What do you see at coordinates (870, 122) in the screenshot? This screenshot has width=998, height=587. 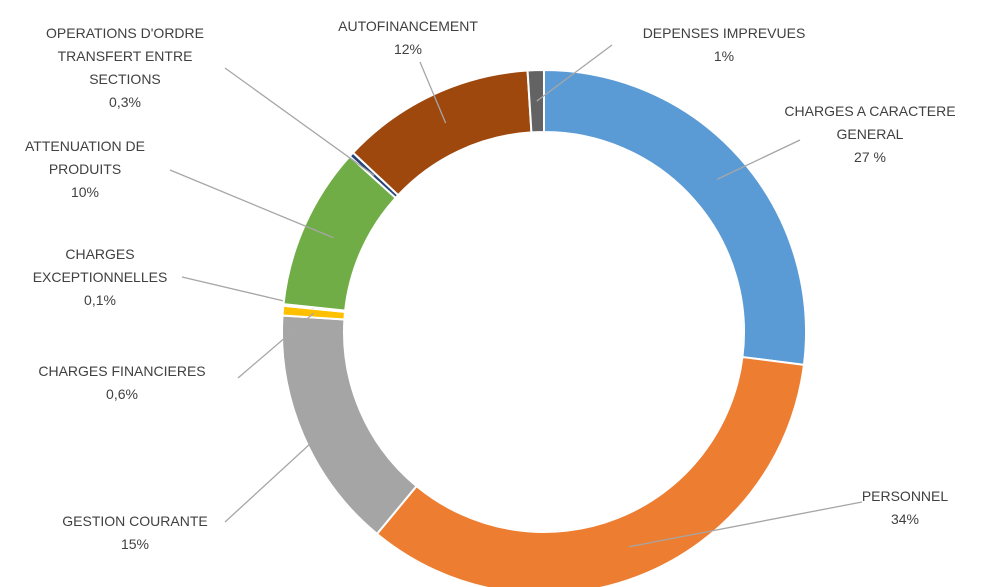 I see `category-name: CHARGES A CARACTERE GENERAL` at bounding box center [870, 122].